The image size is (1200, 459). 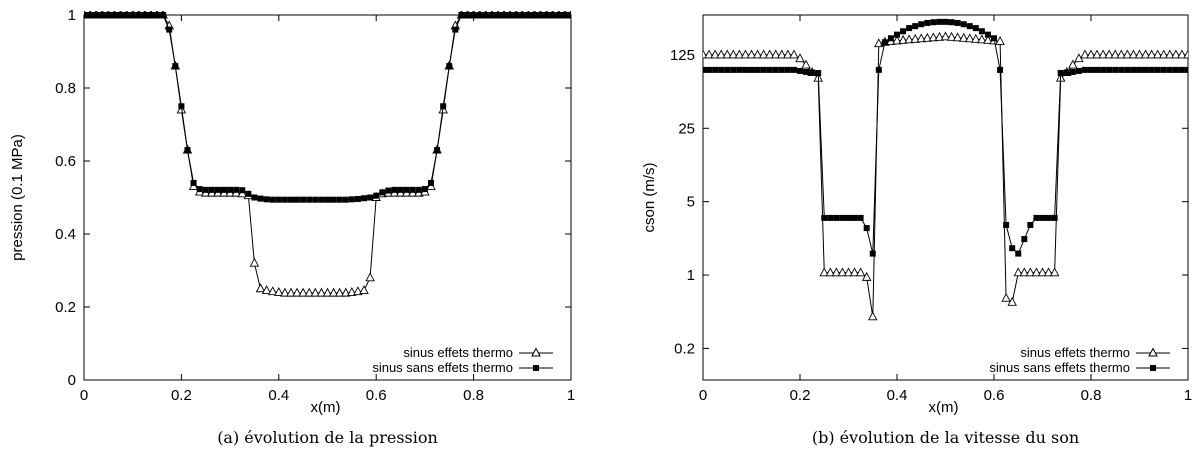 What do you see at coordinates (278, 395) in the screenshot?
I see `x-tick-label: 0.4` at bounding box center [278, 395].